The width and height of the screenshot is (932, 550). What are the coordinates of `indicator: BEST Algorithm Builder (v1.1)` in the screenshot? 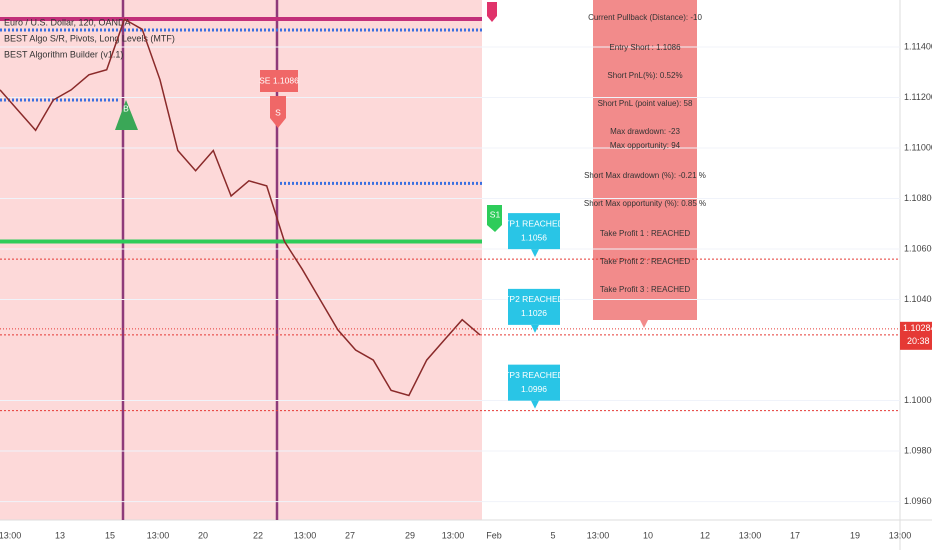 It's located at (63, 54).